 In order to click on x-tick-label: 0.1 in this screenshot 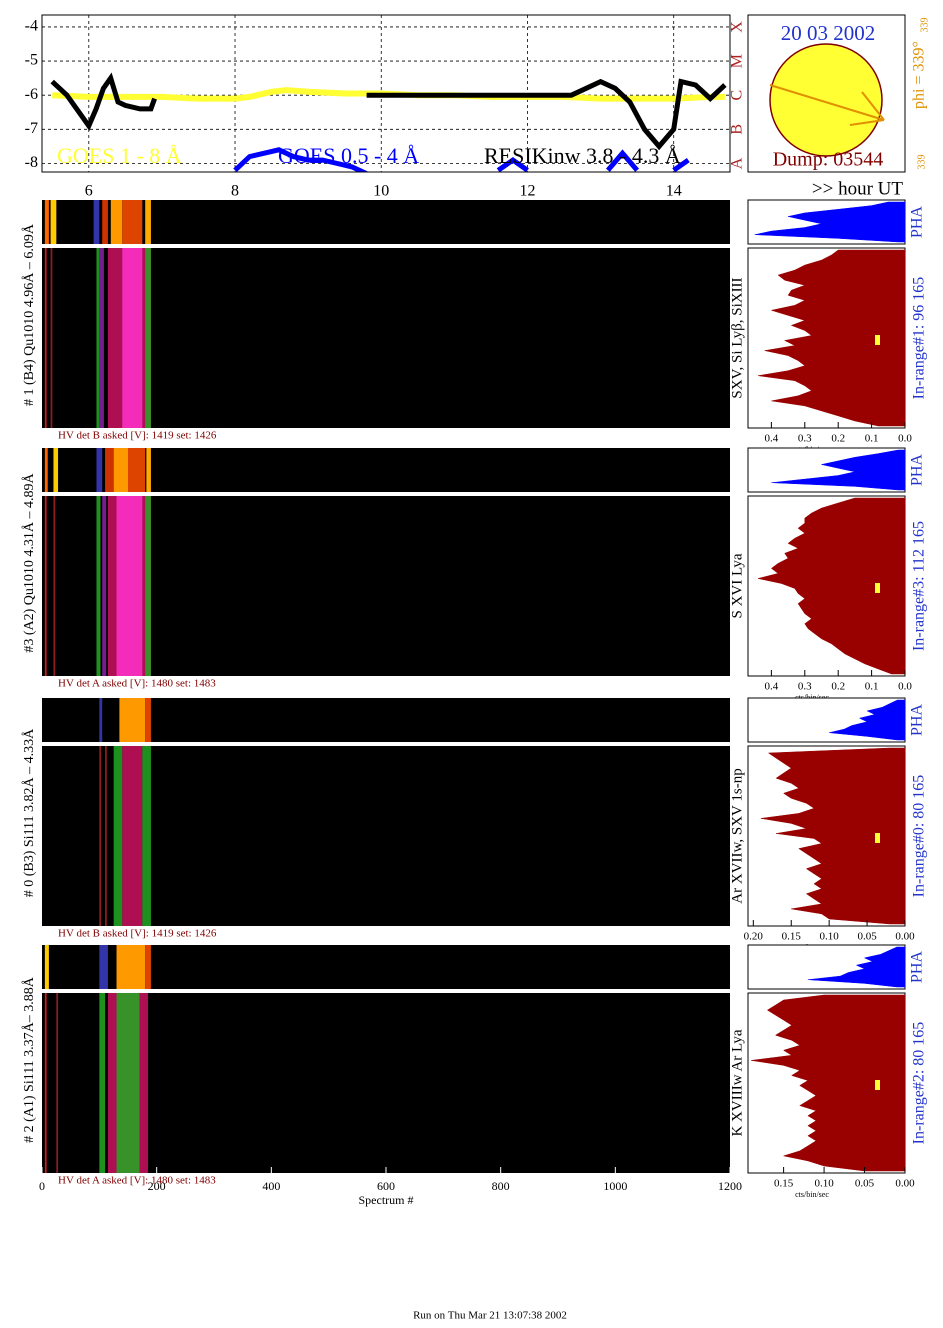, I will do `click(872, 687)`.